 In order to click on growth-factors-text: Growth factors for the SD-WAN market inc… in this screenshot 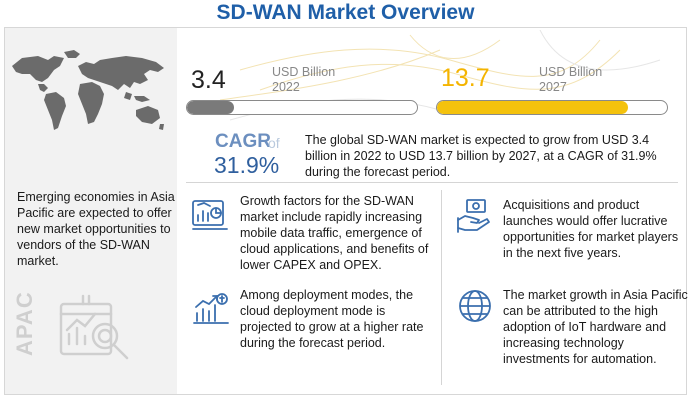, I will do `click(334, 233)`.